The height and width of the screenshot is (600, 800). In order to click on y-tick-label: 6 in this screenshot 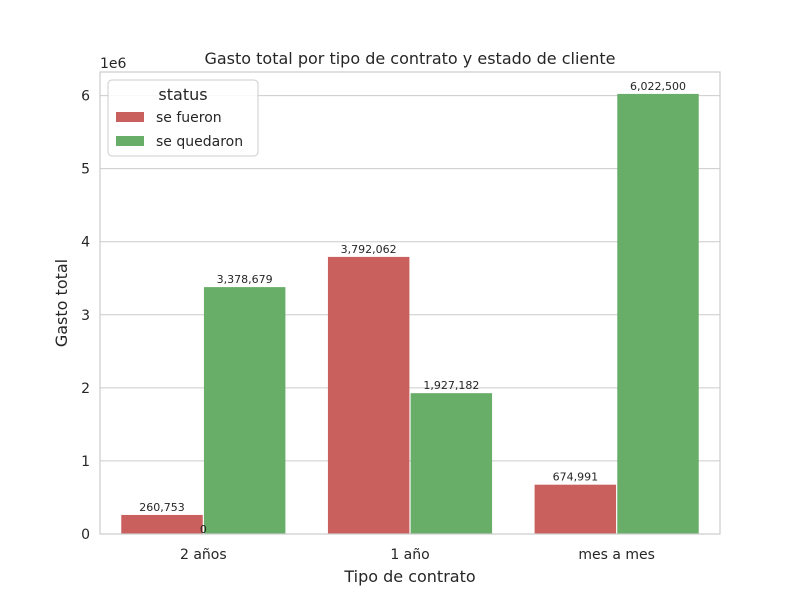, I will do `click(85, 97)`.